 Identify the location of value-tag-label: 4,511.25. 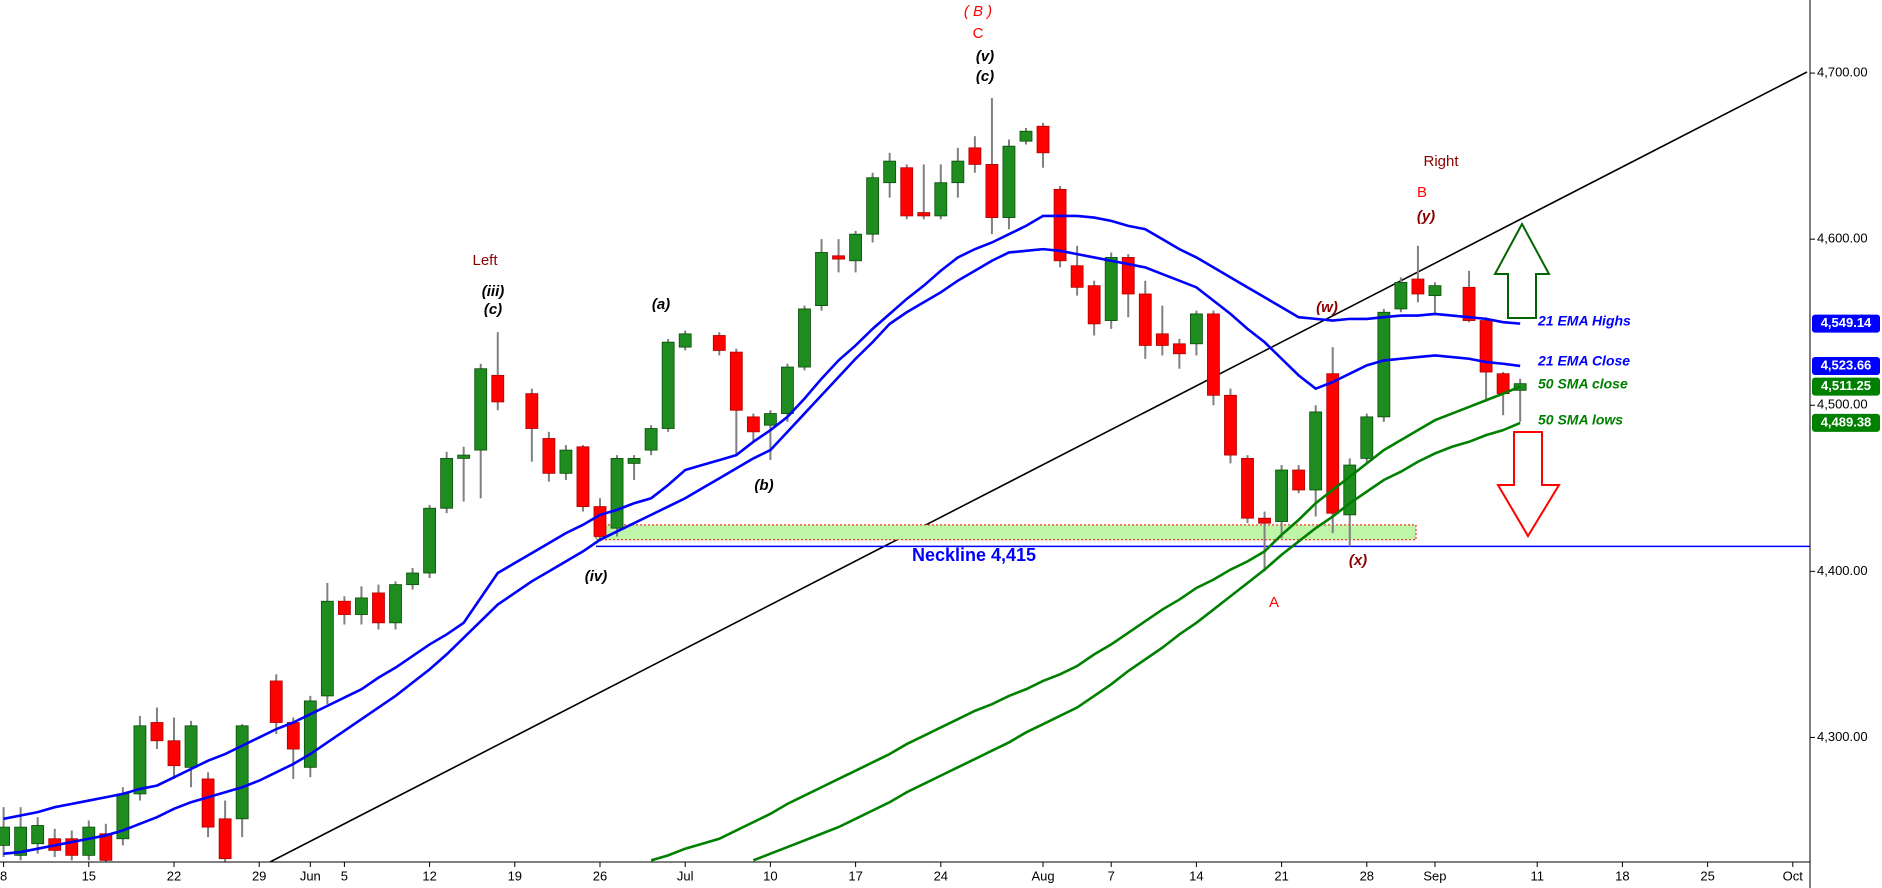
(1846, 385).